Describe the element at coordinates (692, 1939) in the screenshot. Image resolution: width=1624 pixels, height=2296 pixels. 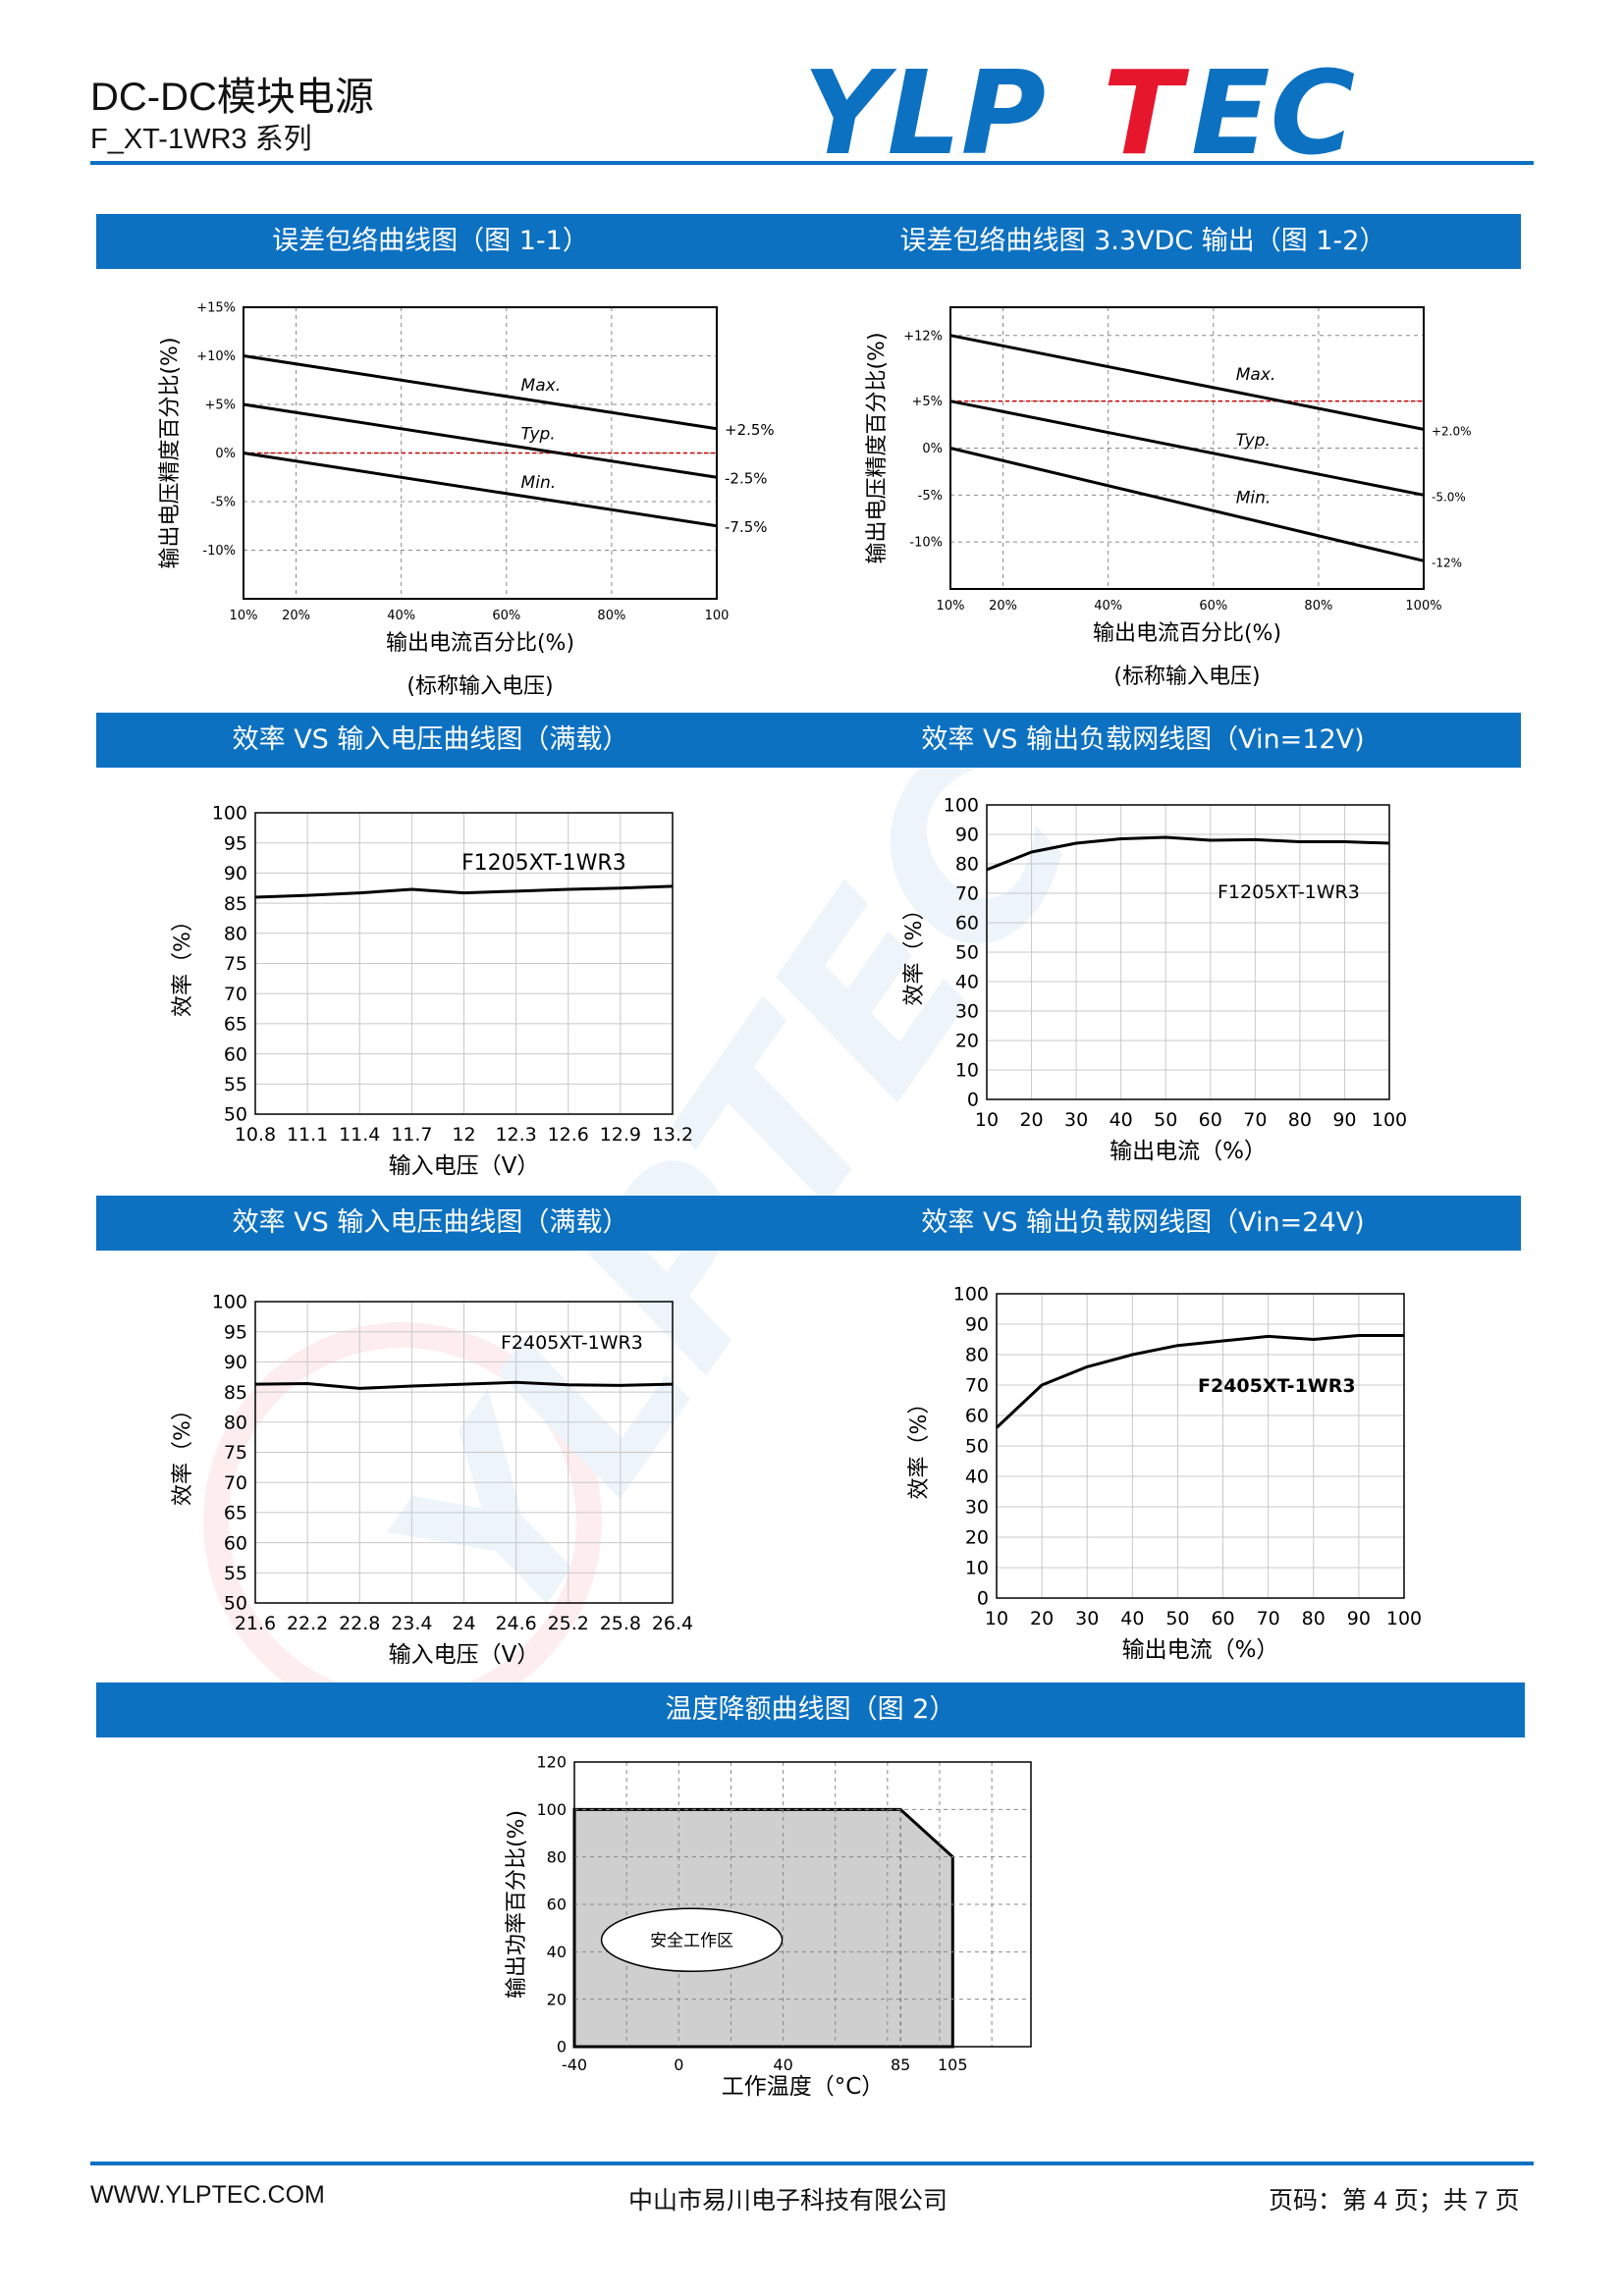
I see `region-label-box` at that location.